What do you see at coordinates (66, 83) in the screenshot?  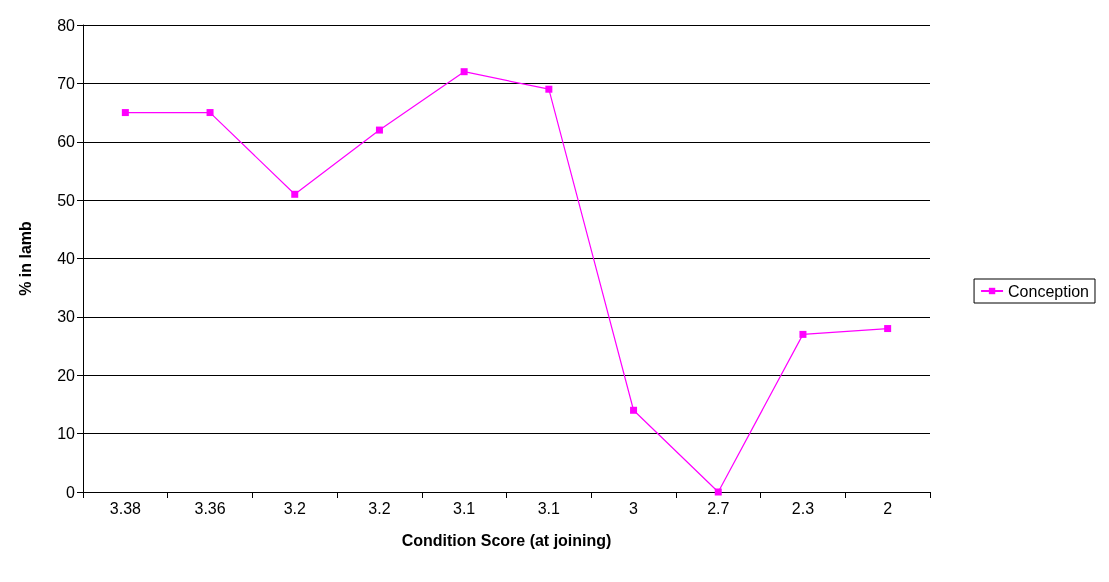 I see `y-tick-label: 70` at bounding box center [66, 83].